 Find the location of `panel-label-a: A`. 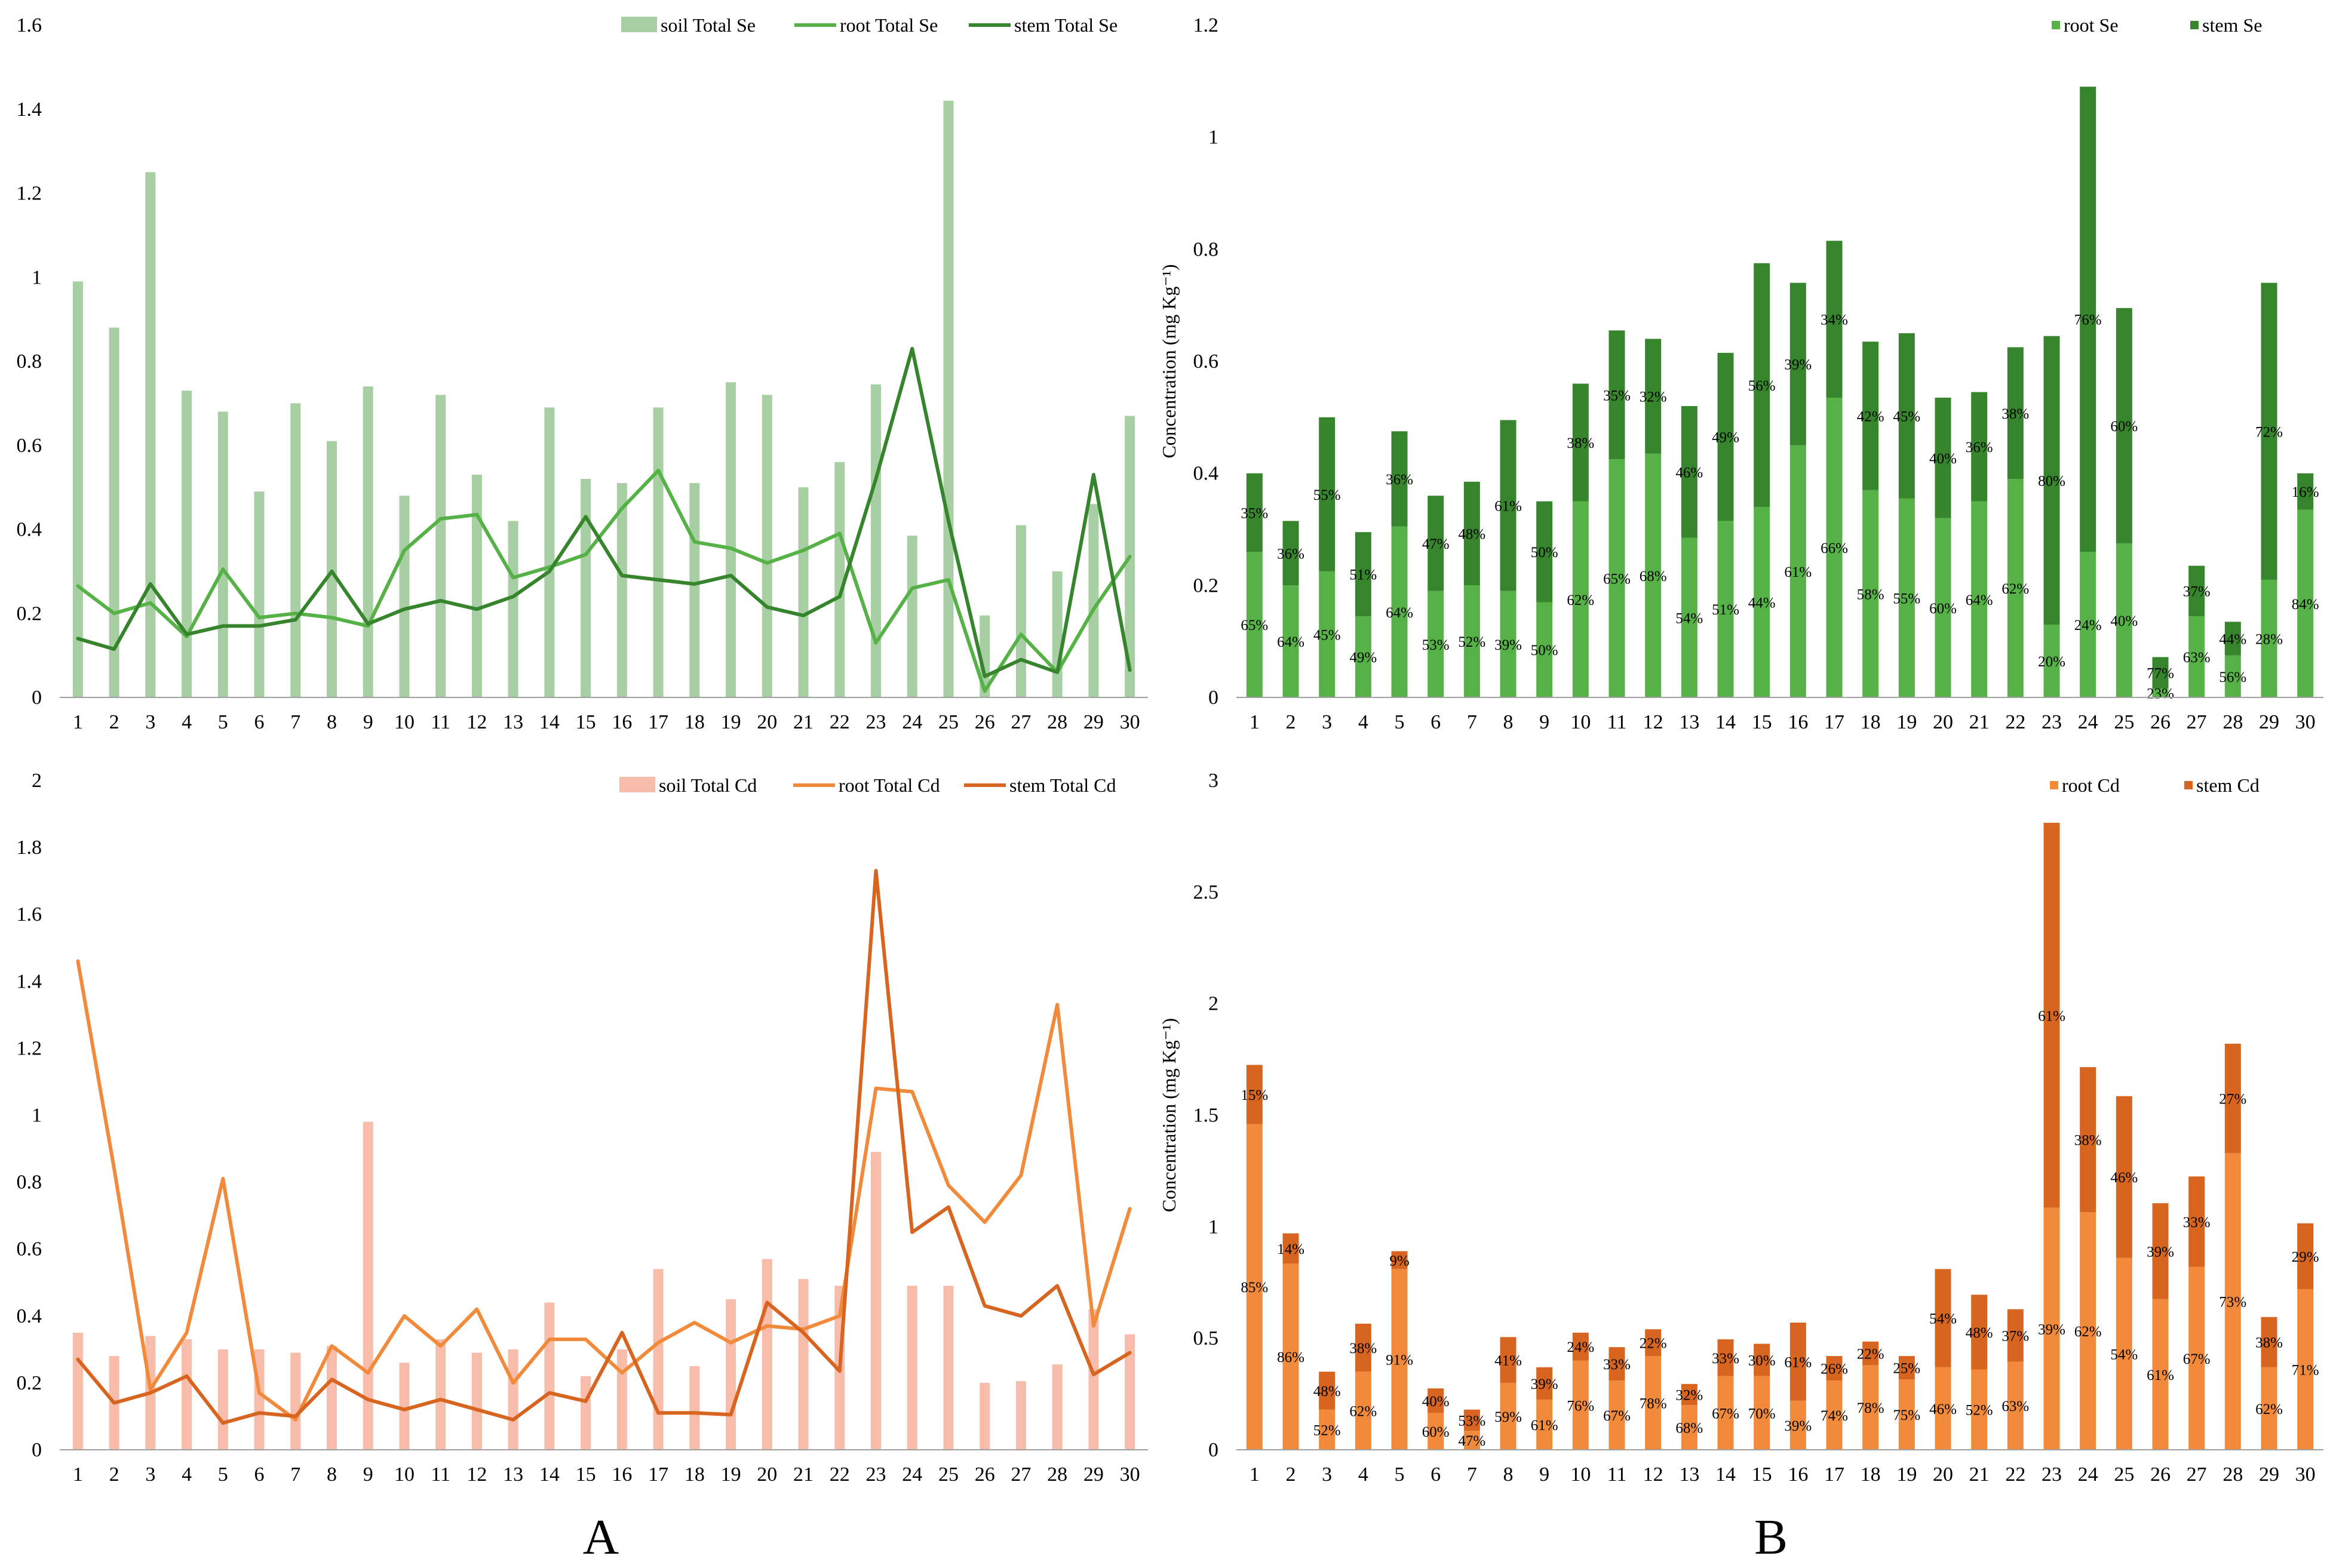

panel-label-a: A is located at coordinates (601, 1537).